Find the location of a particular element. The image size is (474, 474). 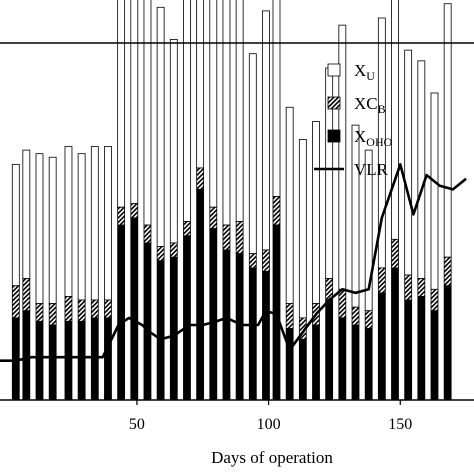

legend-vlr-label: VLR is located at coordinates (371, 169).